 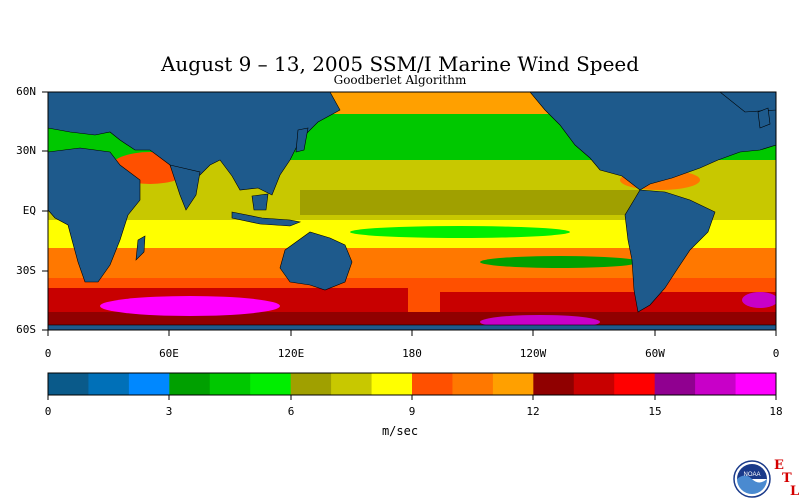 What do you see at coordinates (412, 353) in the screenshot?
I see `lon-label-180: 180` at bounding box center [412, 353].